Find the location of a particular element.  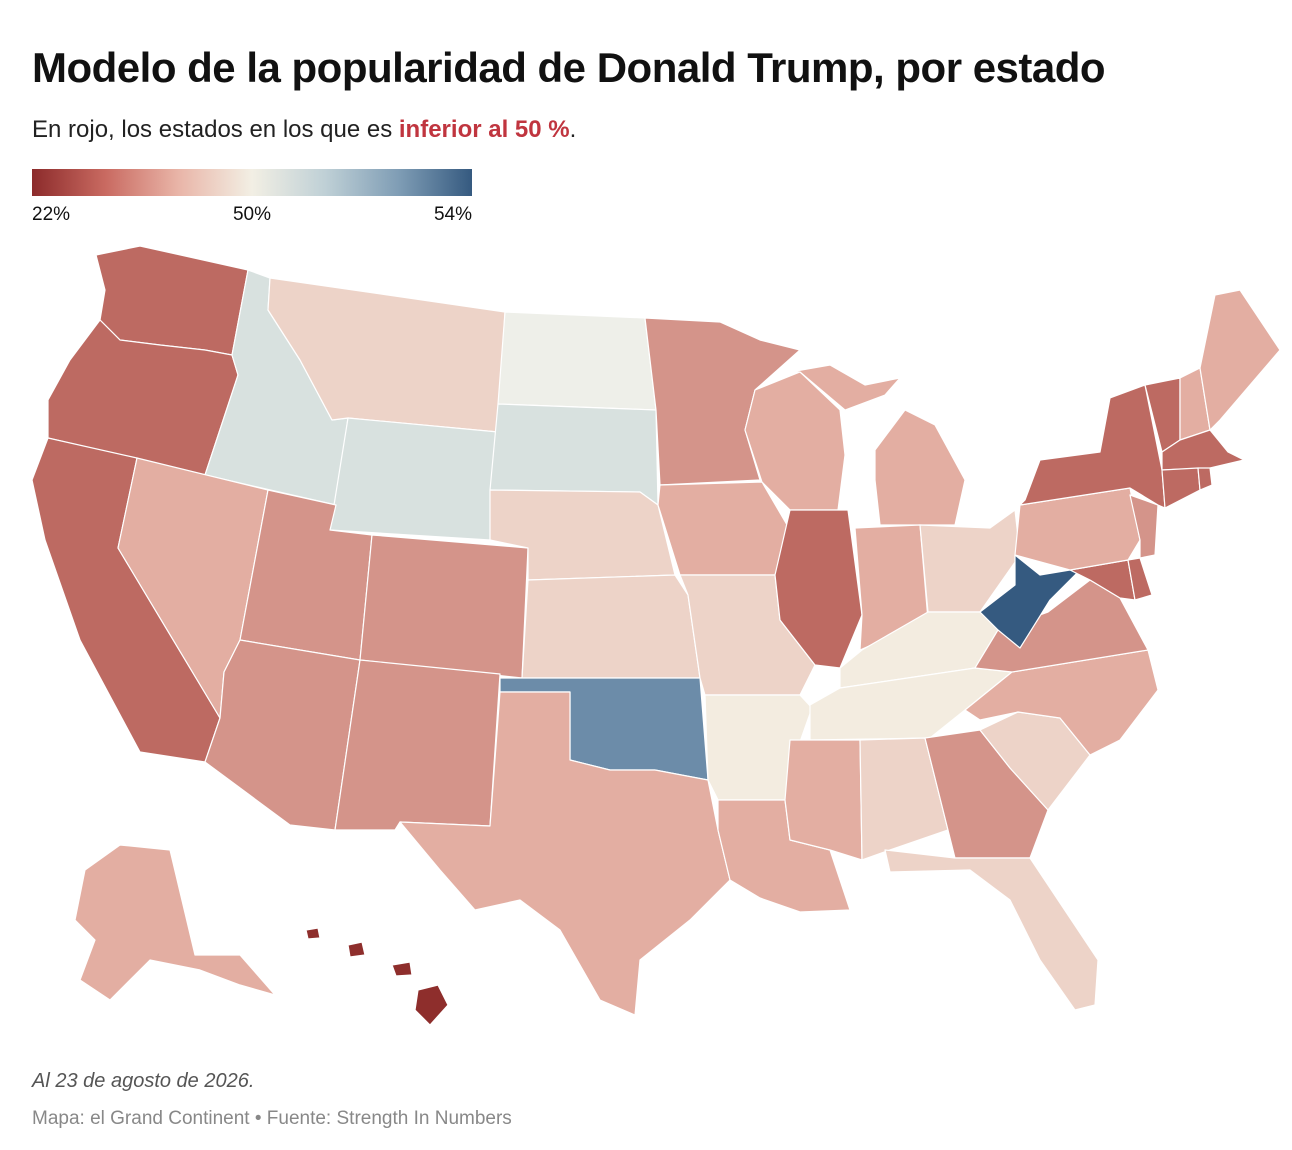

state-rhode-island is located at coordinates (1205, 479).